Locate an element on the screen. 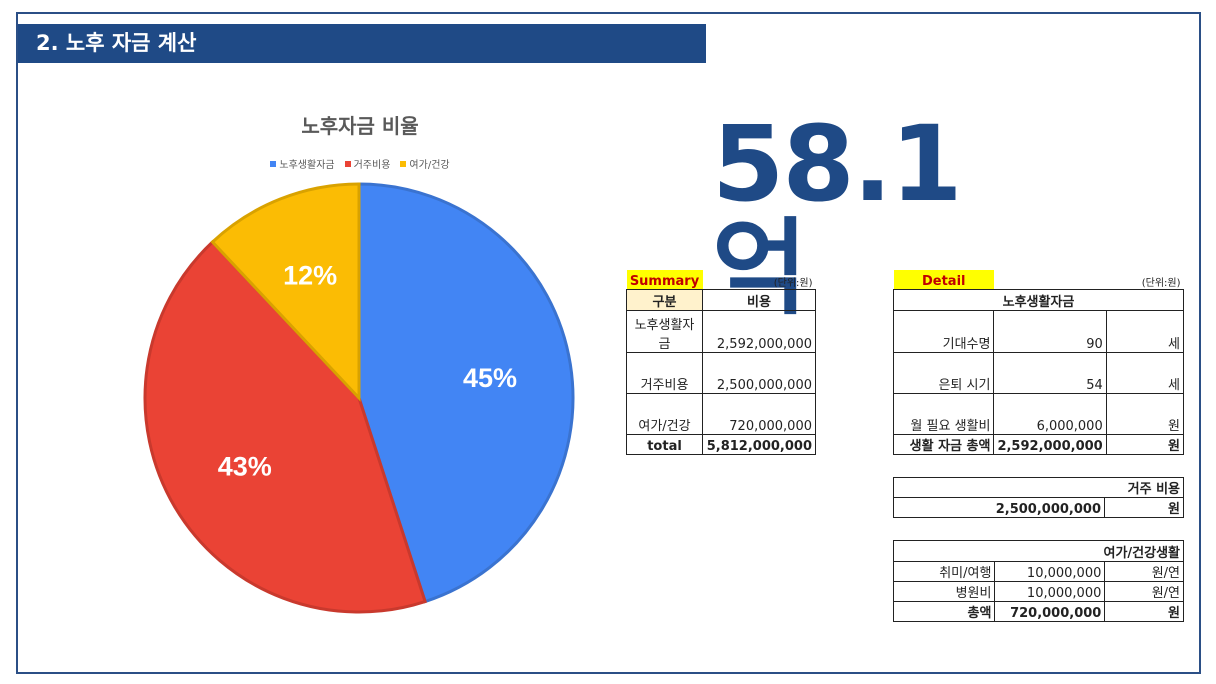 The image size is (1216, 684). table-row: 월 필요 생활비 6,000,000 원 is located at coordinates (1038, 413).